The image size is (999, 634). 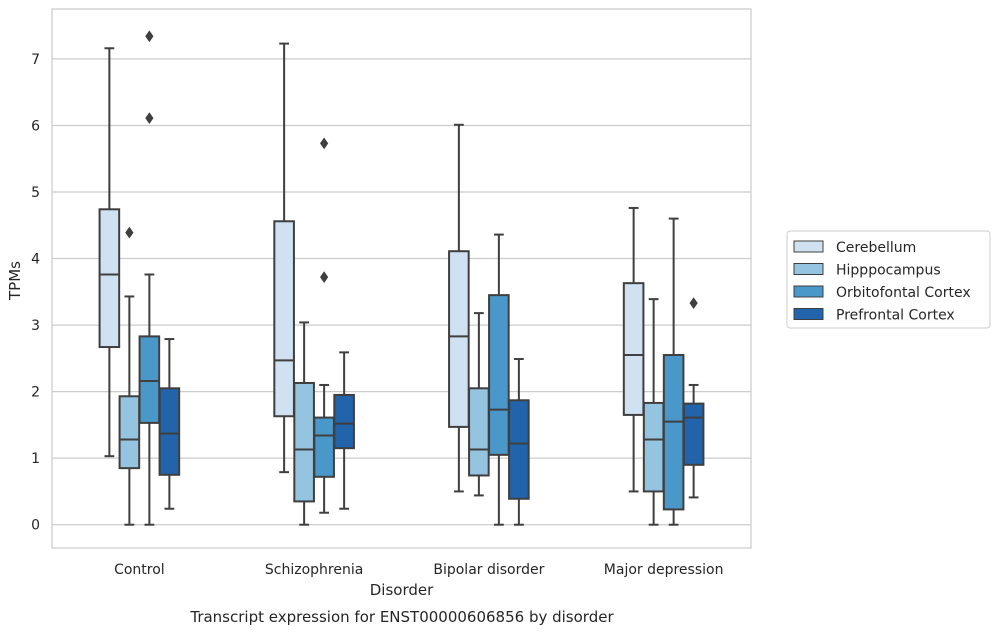 I want to click on legend-label: Cerebellum, so click(x=876, y=248).